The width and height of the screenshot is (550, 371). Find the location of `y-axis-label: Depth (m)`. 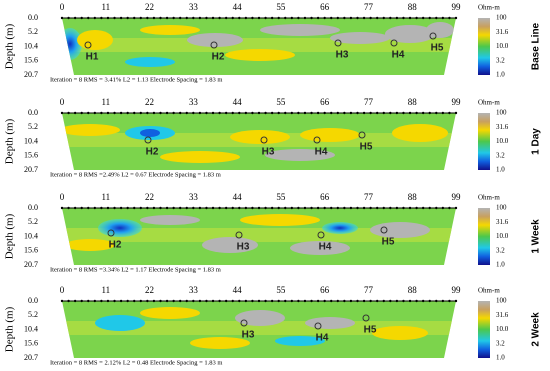

y-axis-label: Depth (m) is located at coordinates (10, 46).